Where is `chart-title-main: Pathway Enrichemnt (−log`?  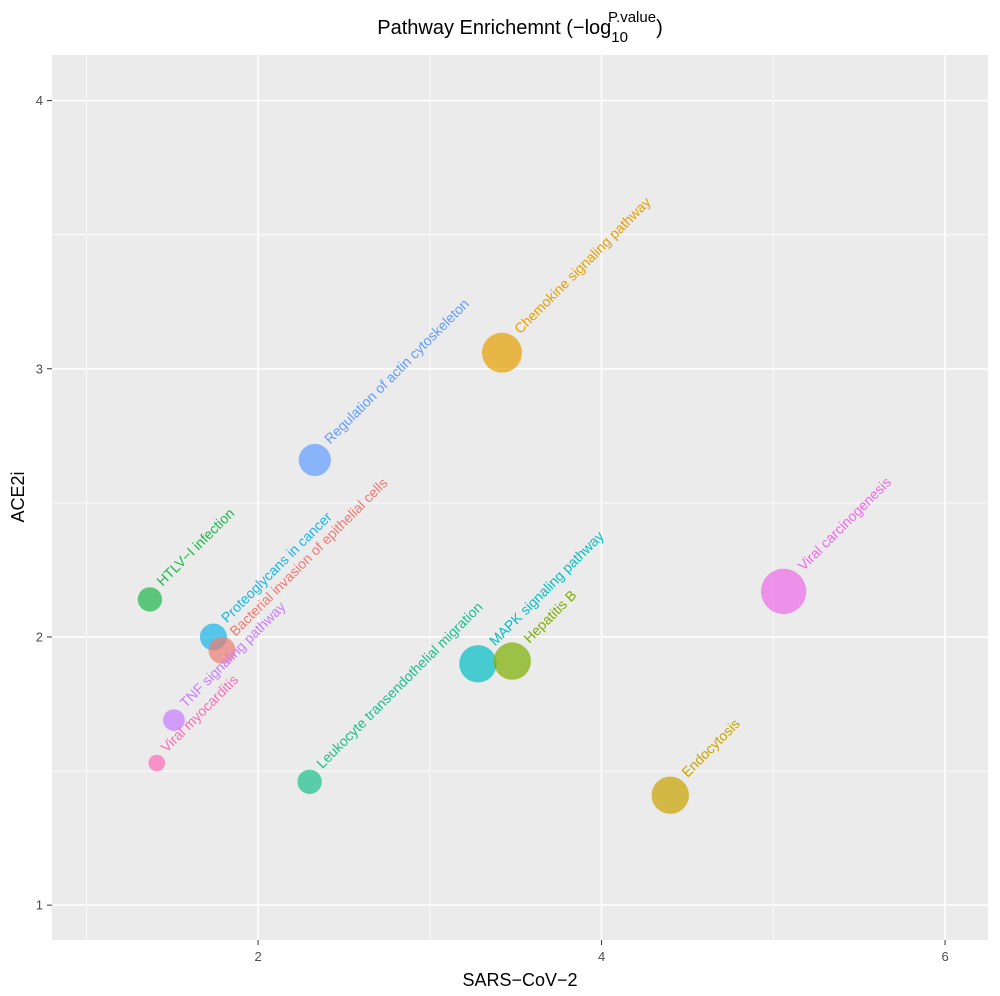 chart-title-main: Pathway Enrichemnt (−log is located at coordinates (494, 28).